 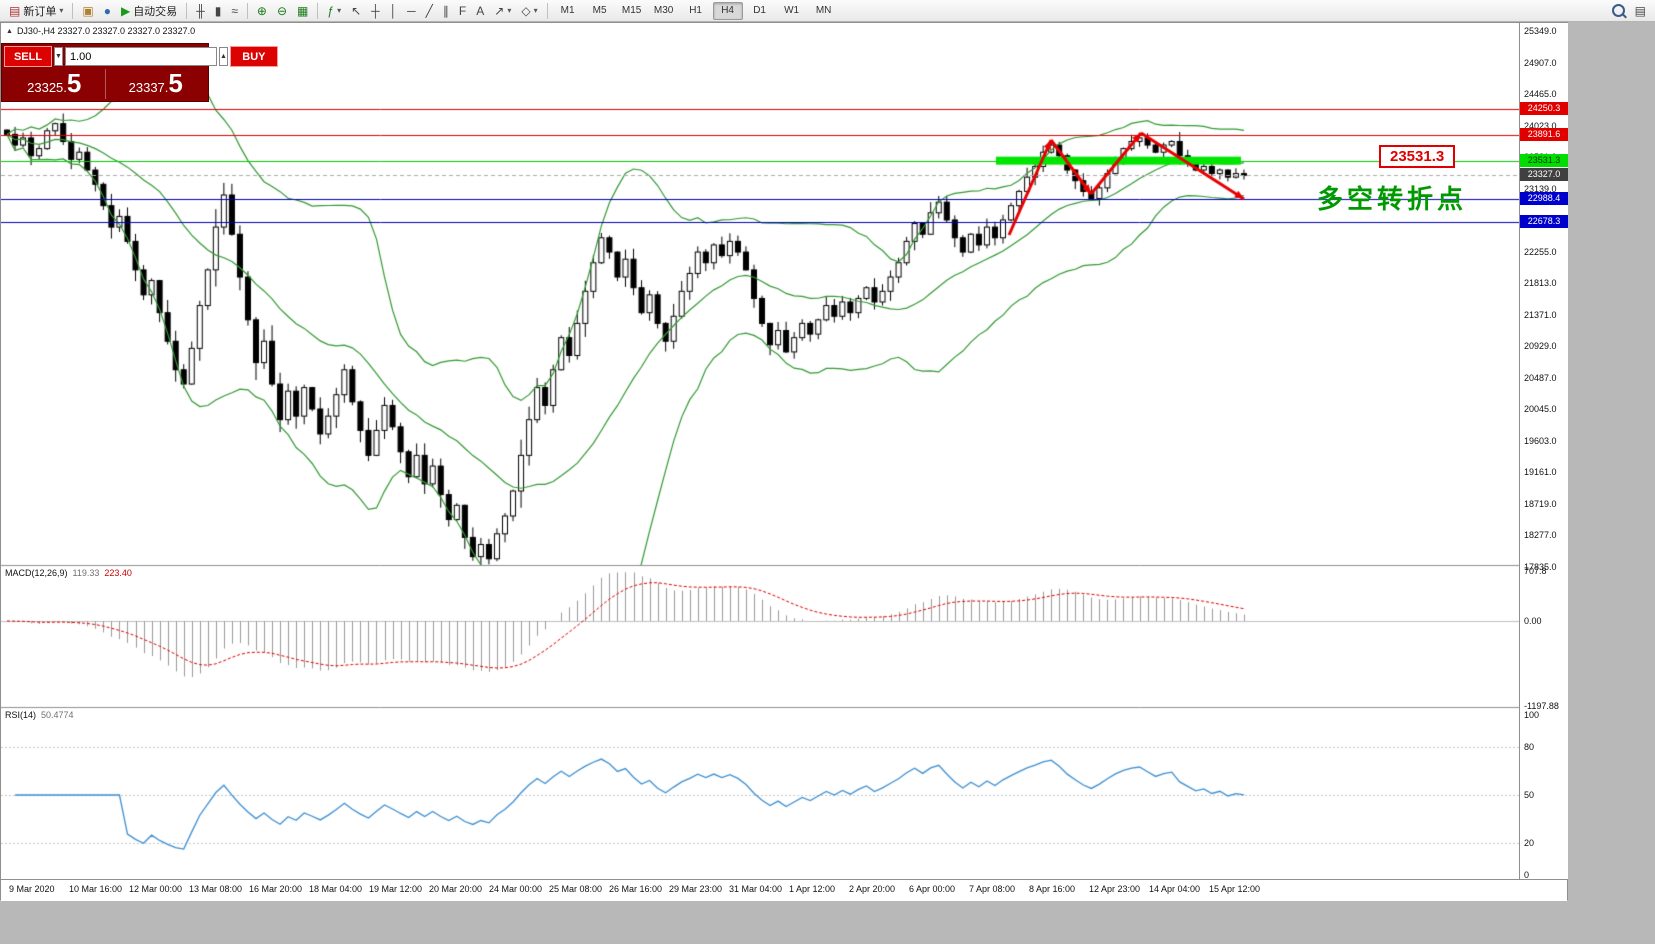 I want to click on candle-chart-icon: ▮, so click(x=218, y=10).